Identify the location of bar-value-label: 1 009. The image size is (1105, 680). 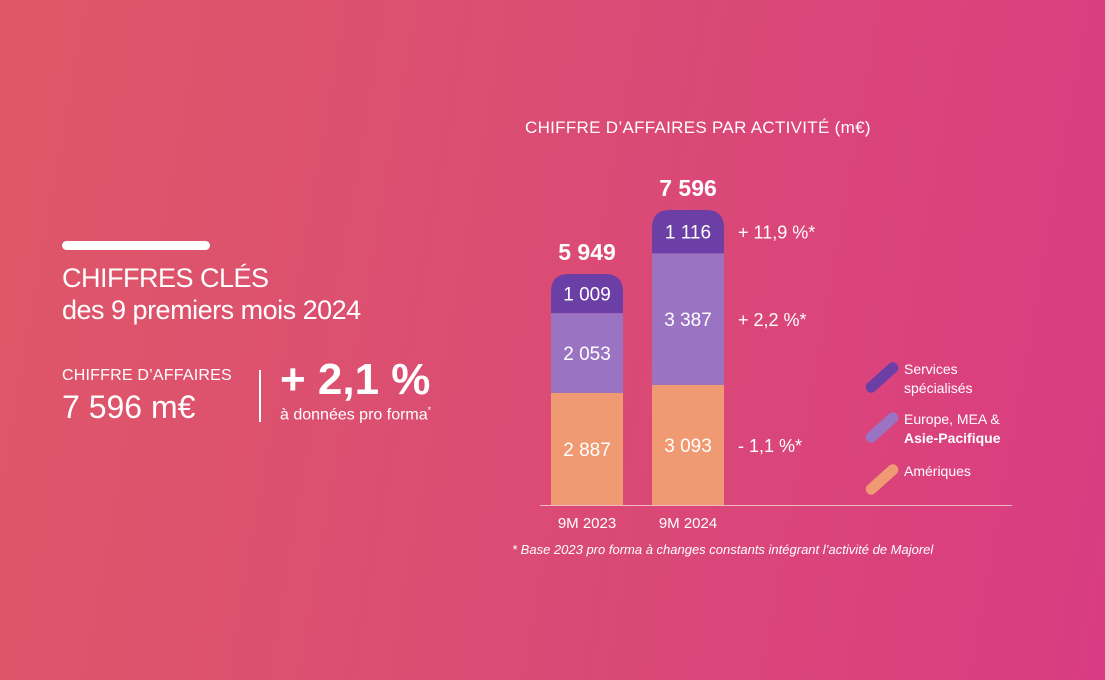
(587, 295).